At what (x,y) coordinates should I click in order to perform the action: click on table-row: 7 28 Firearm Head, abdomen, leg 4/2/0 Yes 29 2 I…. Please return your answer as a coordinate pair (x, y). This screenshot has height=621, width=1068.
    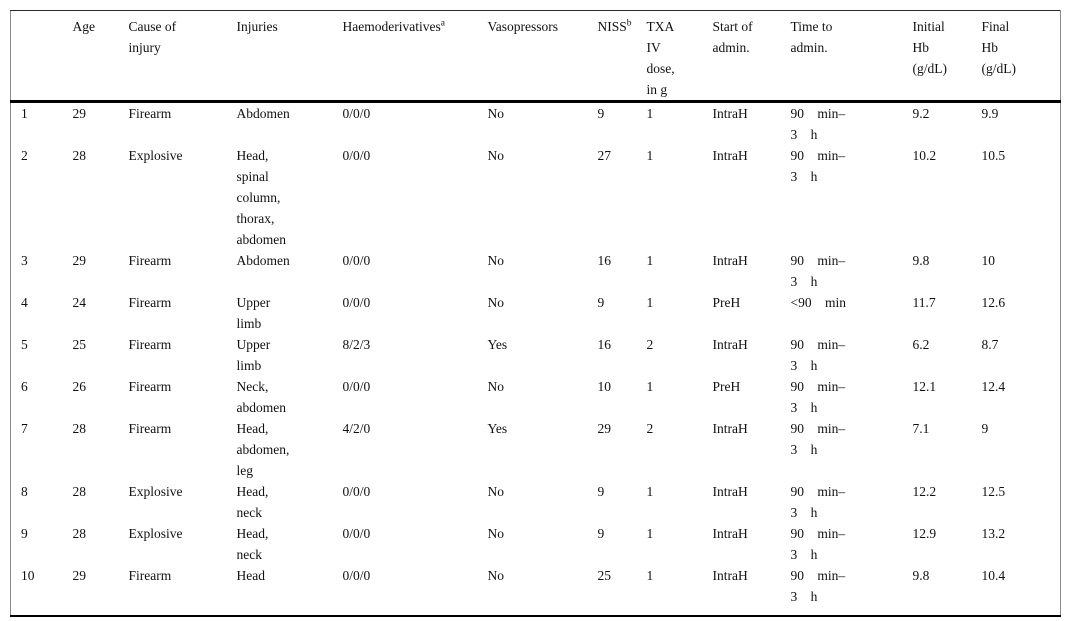
    Looking at the image, I should click on (536, 449).